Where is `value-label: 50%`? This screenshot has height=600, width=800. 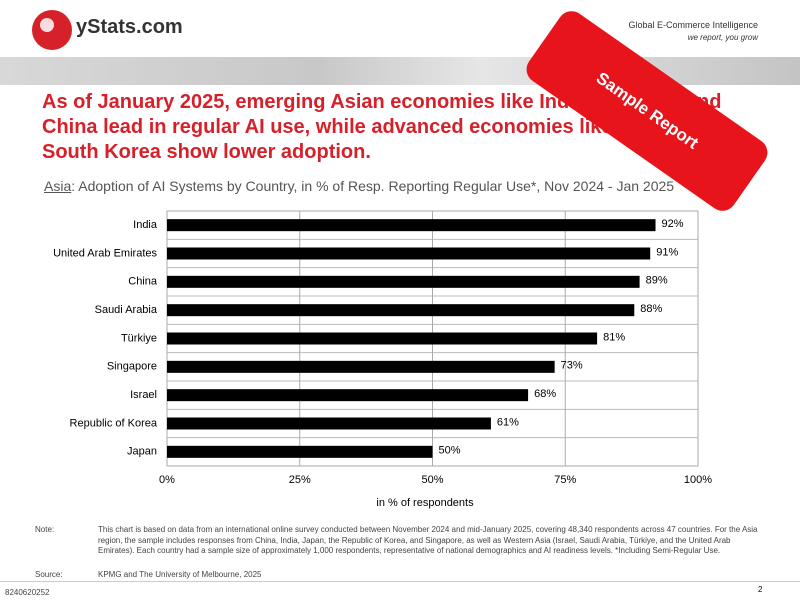 value-label: 50% is located at coordinates (450, 451).